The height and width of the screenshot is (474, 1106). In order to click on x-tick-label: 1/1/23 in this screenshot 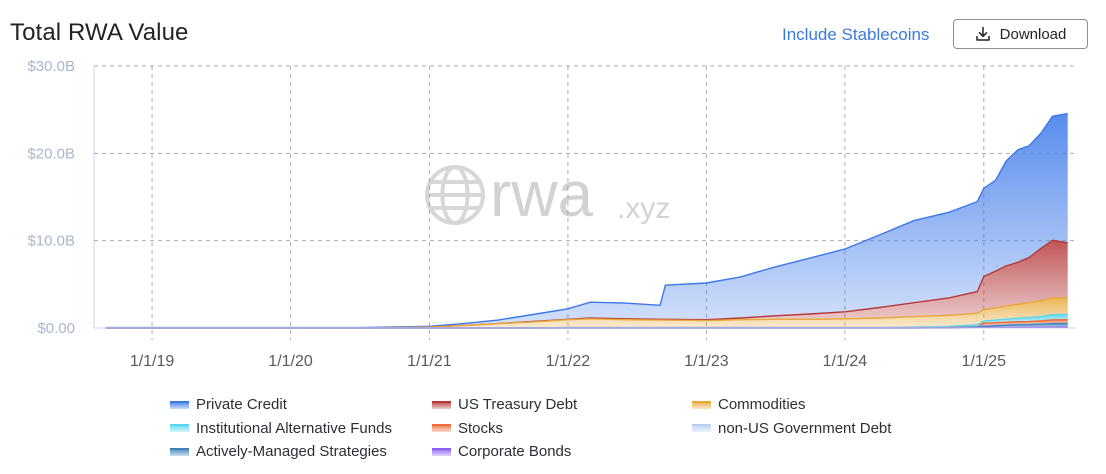, I will do `click(706, 361)`.